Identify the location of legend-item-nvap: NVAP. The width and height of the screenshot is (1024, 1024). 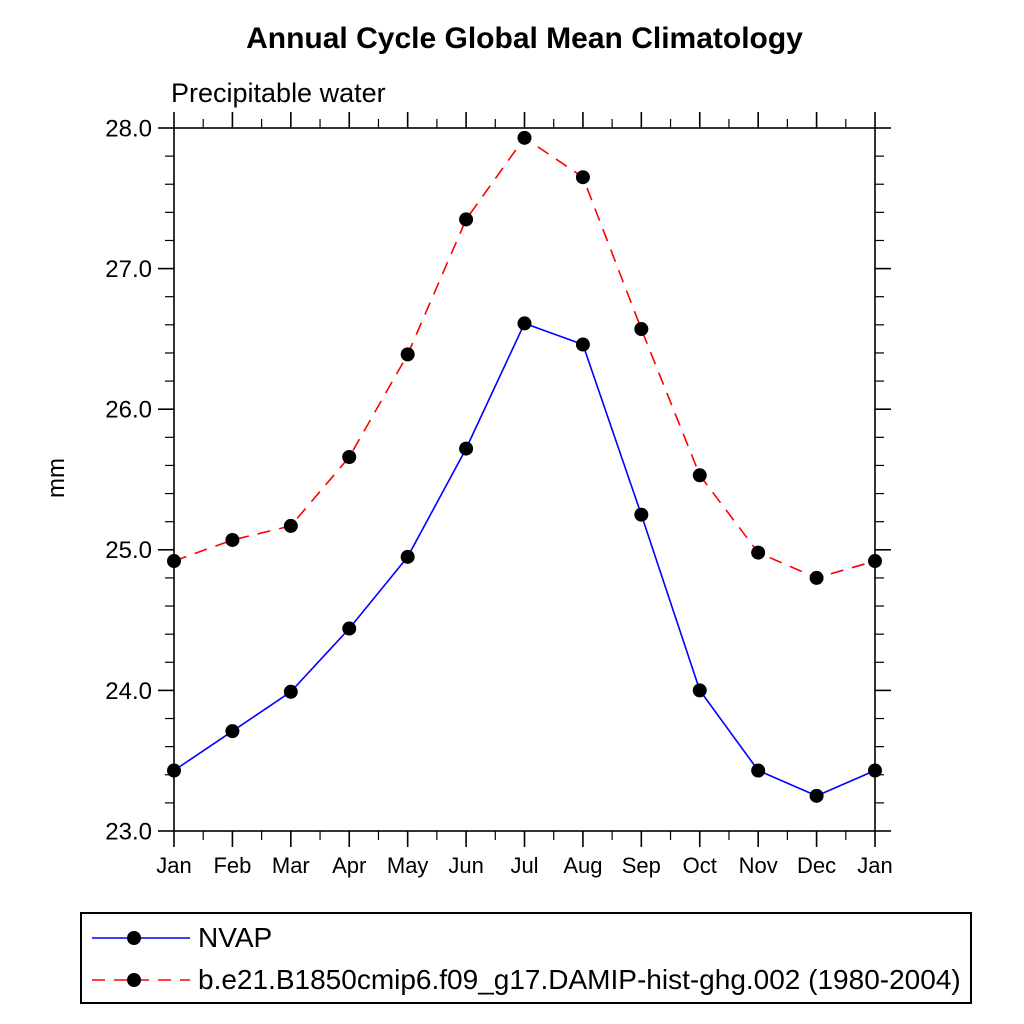
(181, 938).